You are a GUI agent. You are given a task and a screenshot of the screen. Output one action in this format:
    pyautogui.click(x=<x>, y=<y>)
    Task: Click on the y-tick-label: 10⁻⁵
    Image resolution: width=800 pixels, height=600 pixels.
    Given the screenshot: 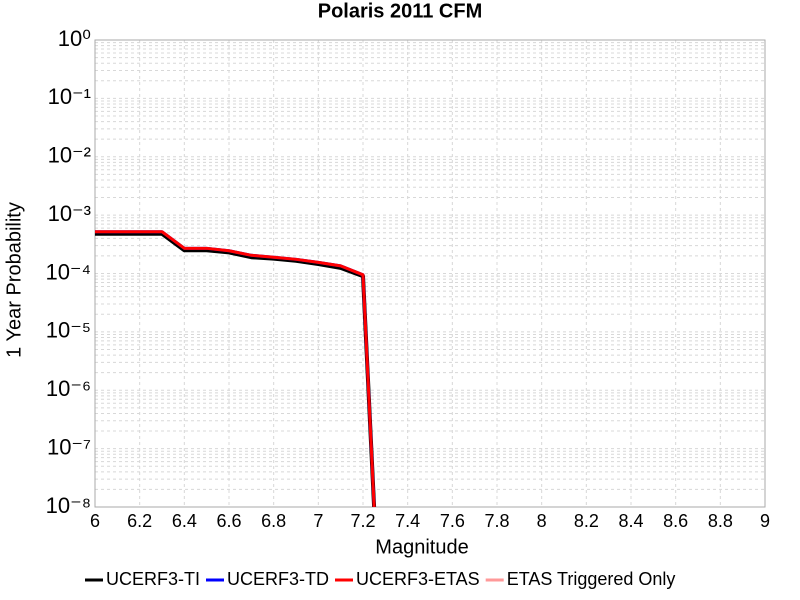 What is the action you would take?
    pyautogui.click(x=68, y=330)
    